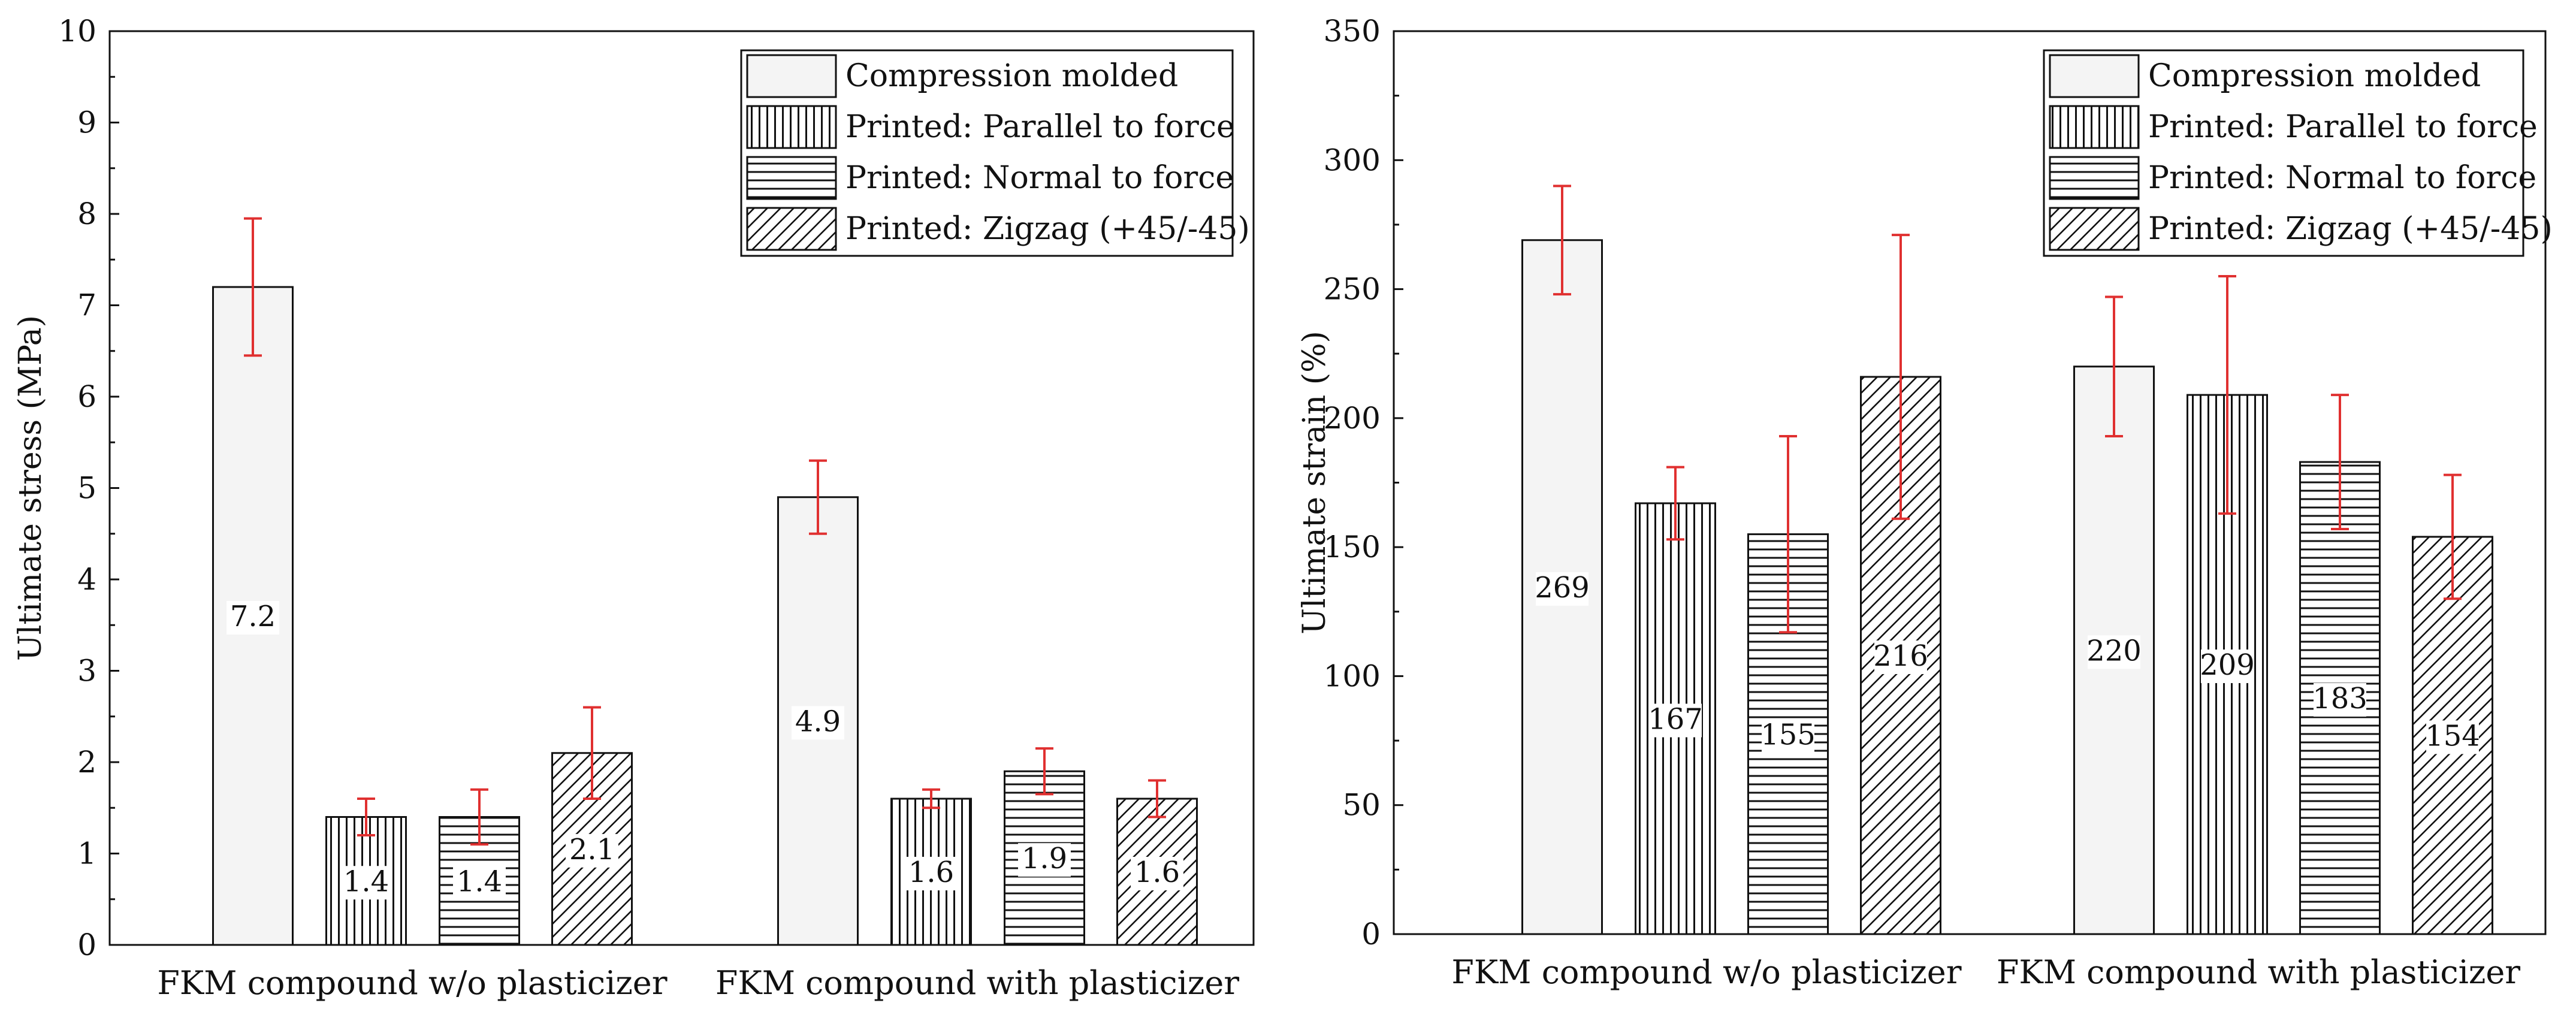 The height and width of the screenshot is (1018, 2576). Describe the element at coordinates (1353, 418) in the screenshot. I see `y-tick-label: 200` at that location.